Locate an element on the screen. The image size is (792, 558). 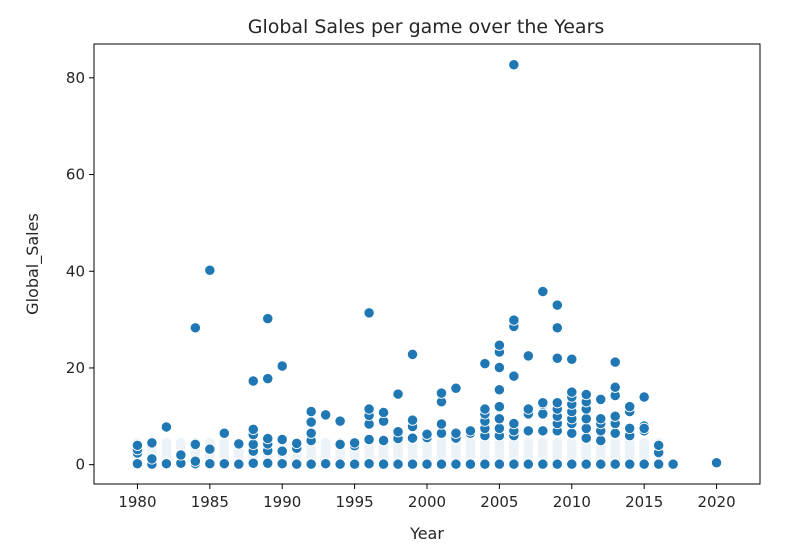
x-tick-label: 1995 is located at coordinates (355, 502).